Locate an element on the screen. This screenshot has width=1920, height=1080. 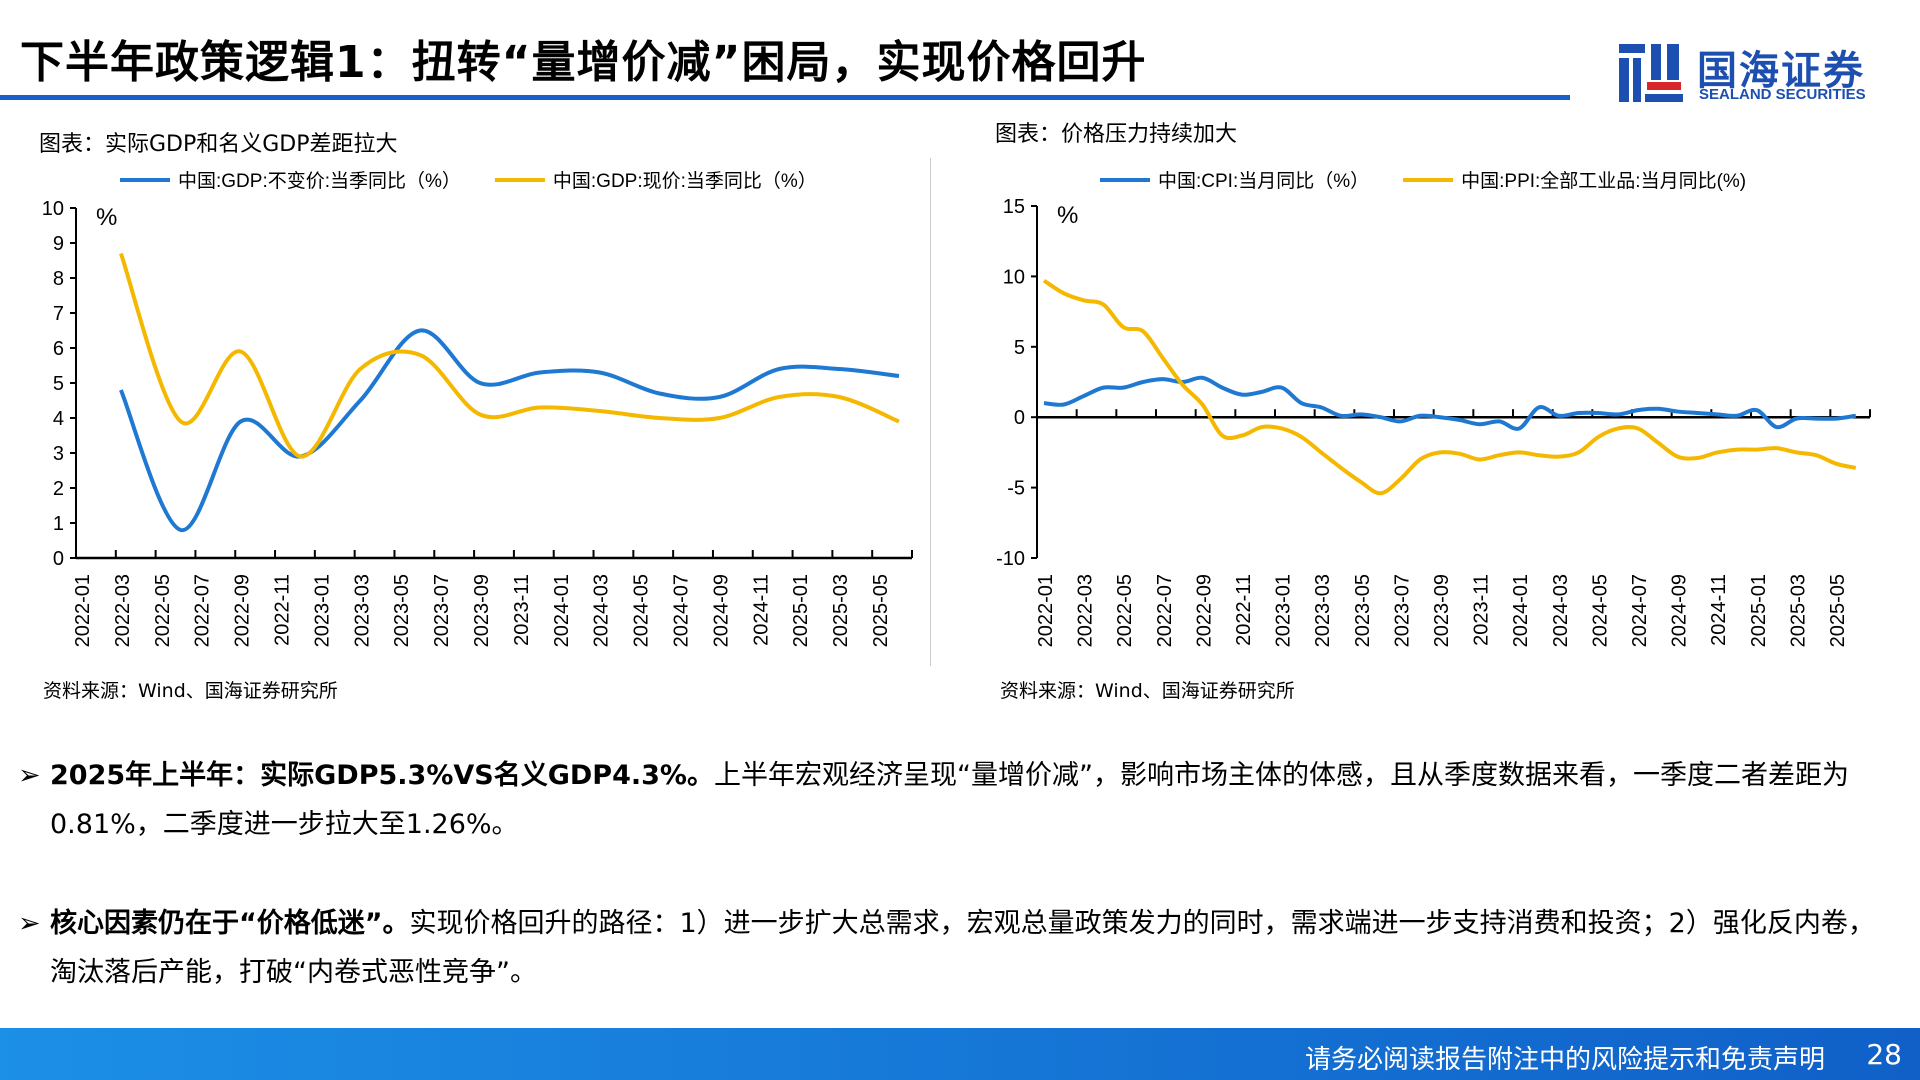
y-tick-label: -5 is located at coordinates (1016, 489).